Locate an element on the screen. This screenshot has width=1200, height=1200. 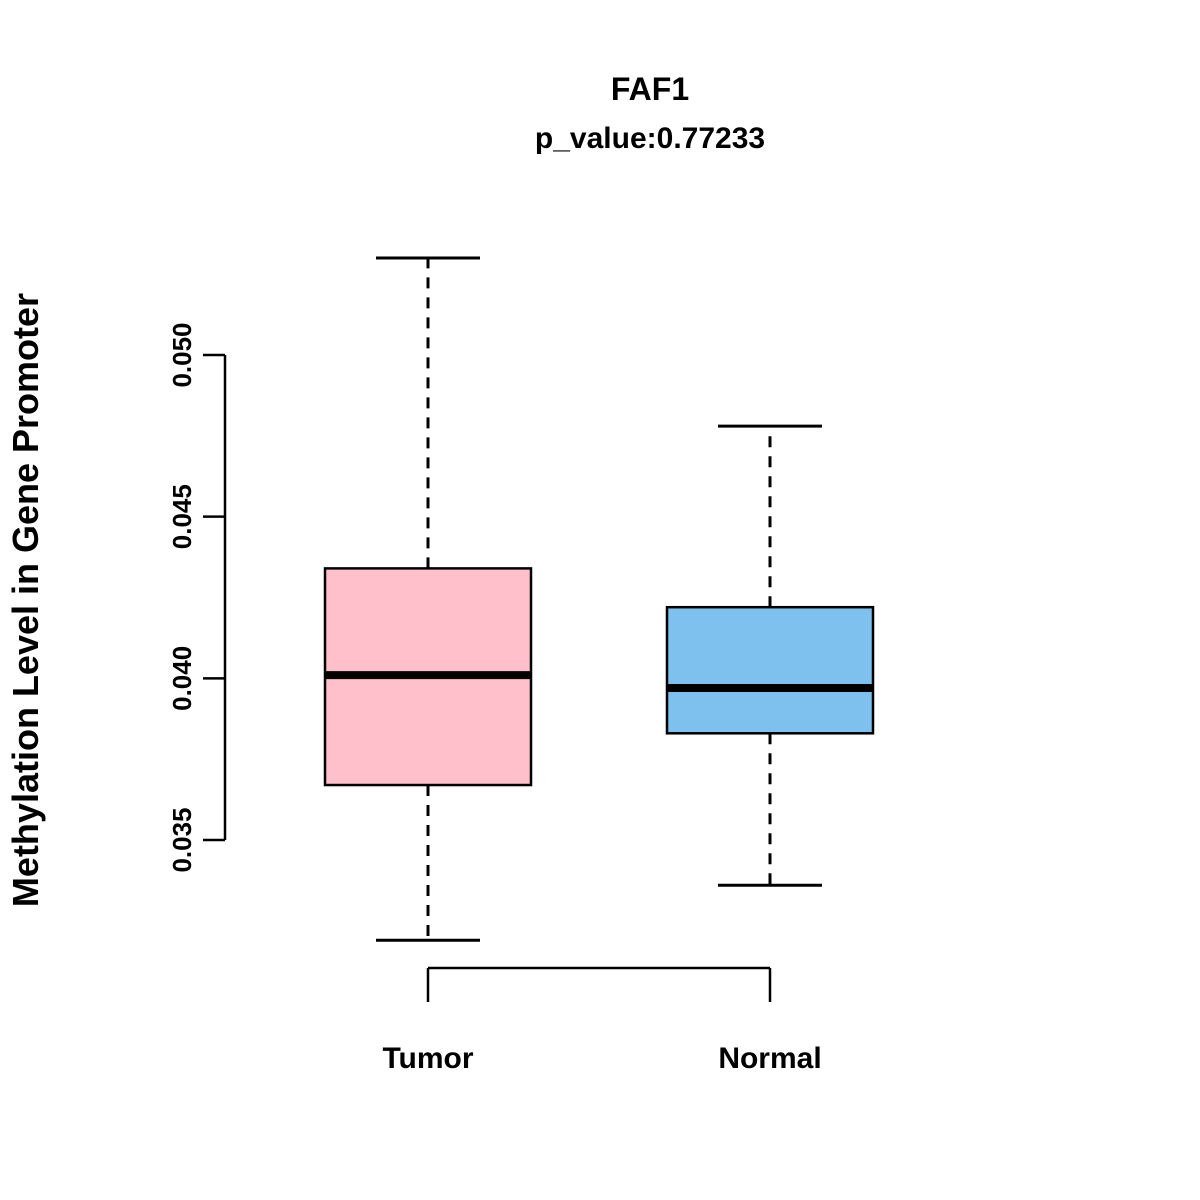
y-tick-label: 0.045 is located at coordinates (182, 516).